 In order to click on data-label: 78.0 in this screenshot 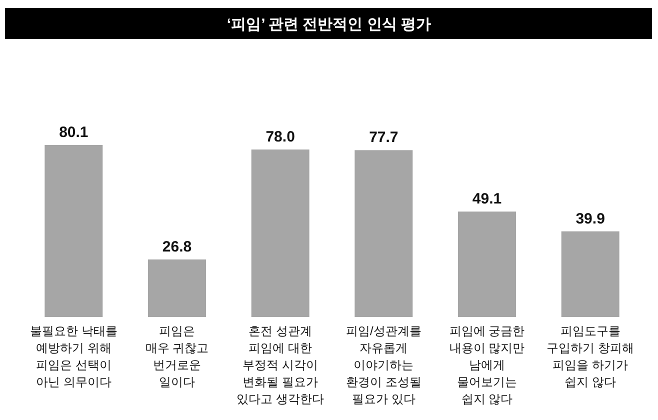, I will do `click(280, 137)`.